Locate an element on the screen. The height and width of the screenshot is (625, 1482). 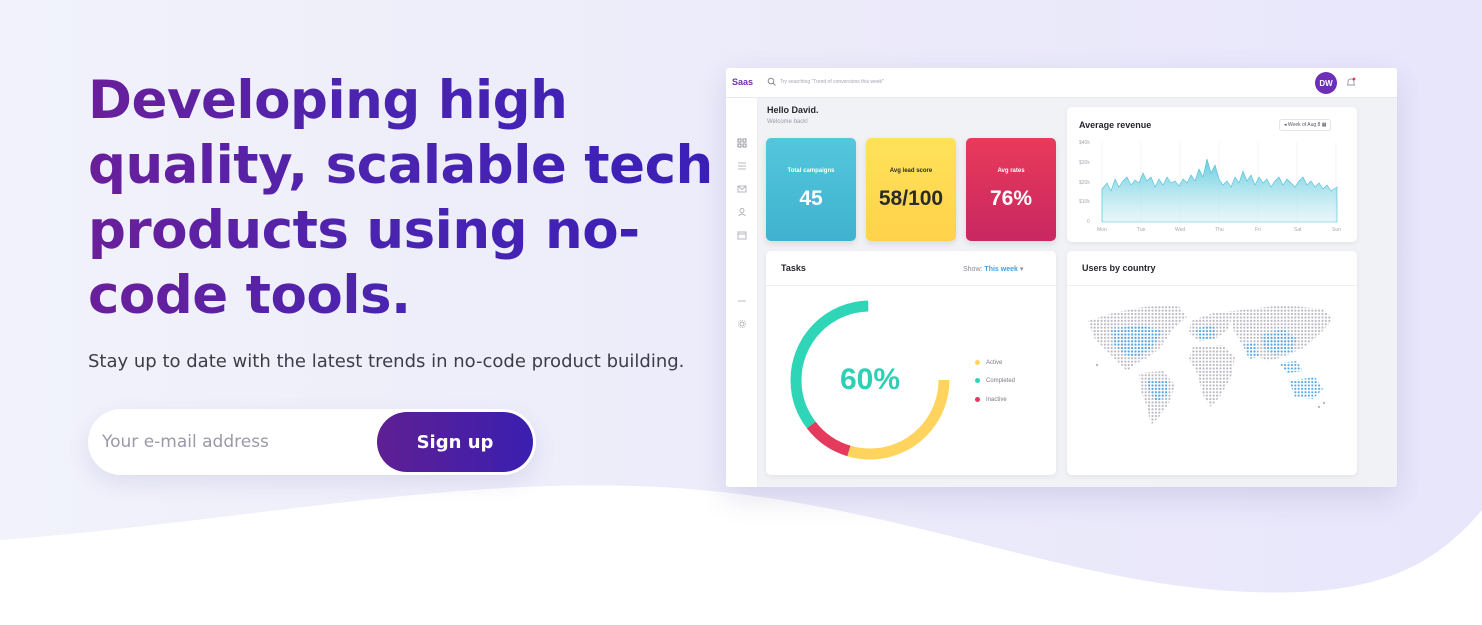
minus-icon is located at coordinates (742, 301).